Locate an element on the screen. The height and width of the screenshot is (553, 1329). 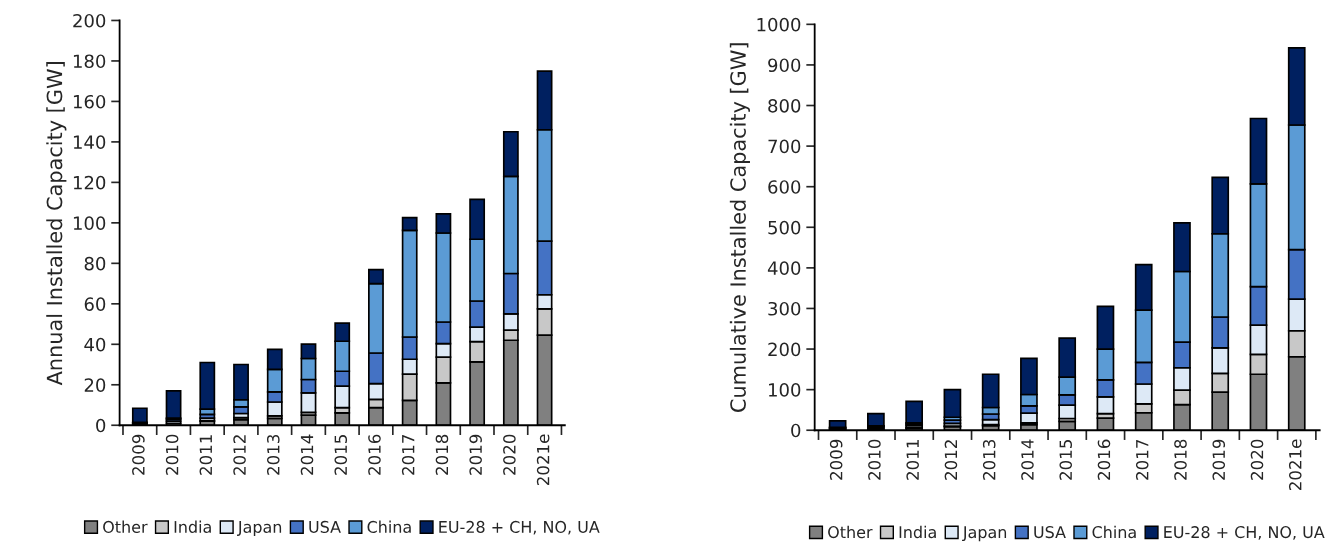
y-tick-label: 300 is located at coordinates (784, 308).